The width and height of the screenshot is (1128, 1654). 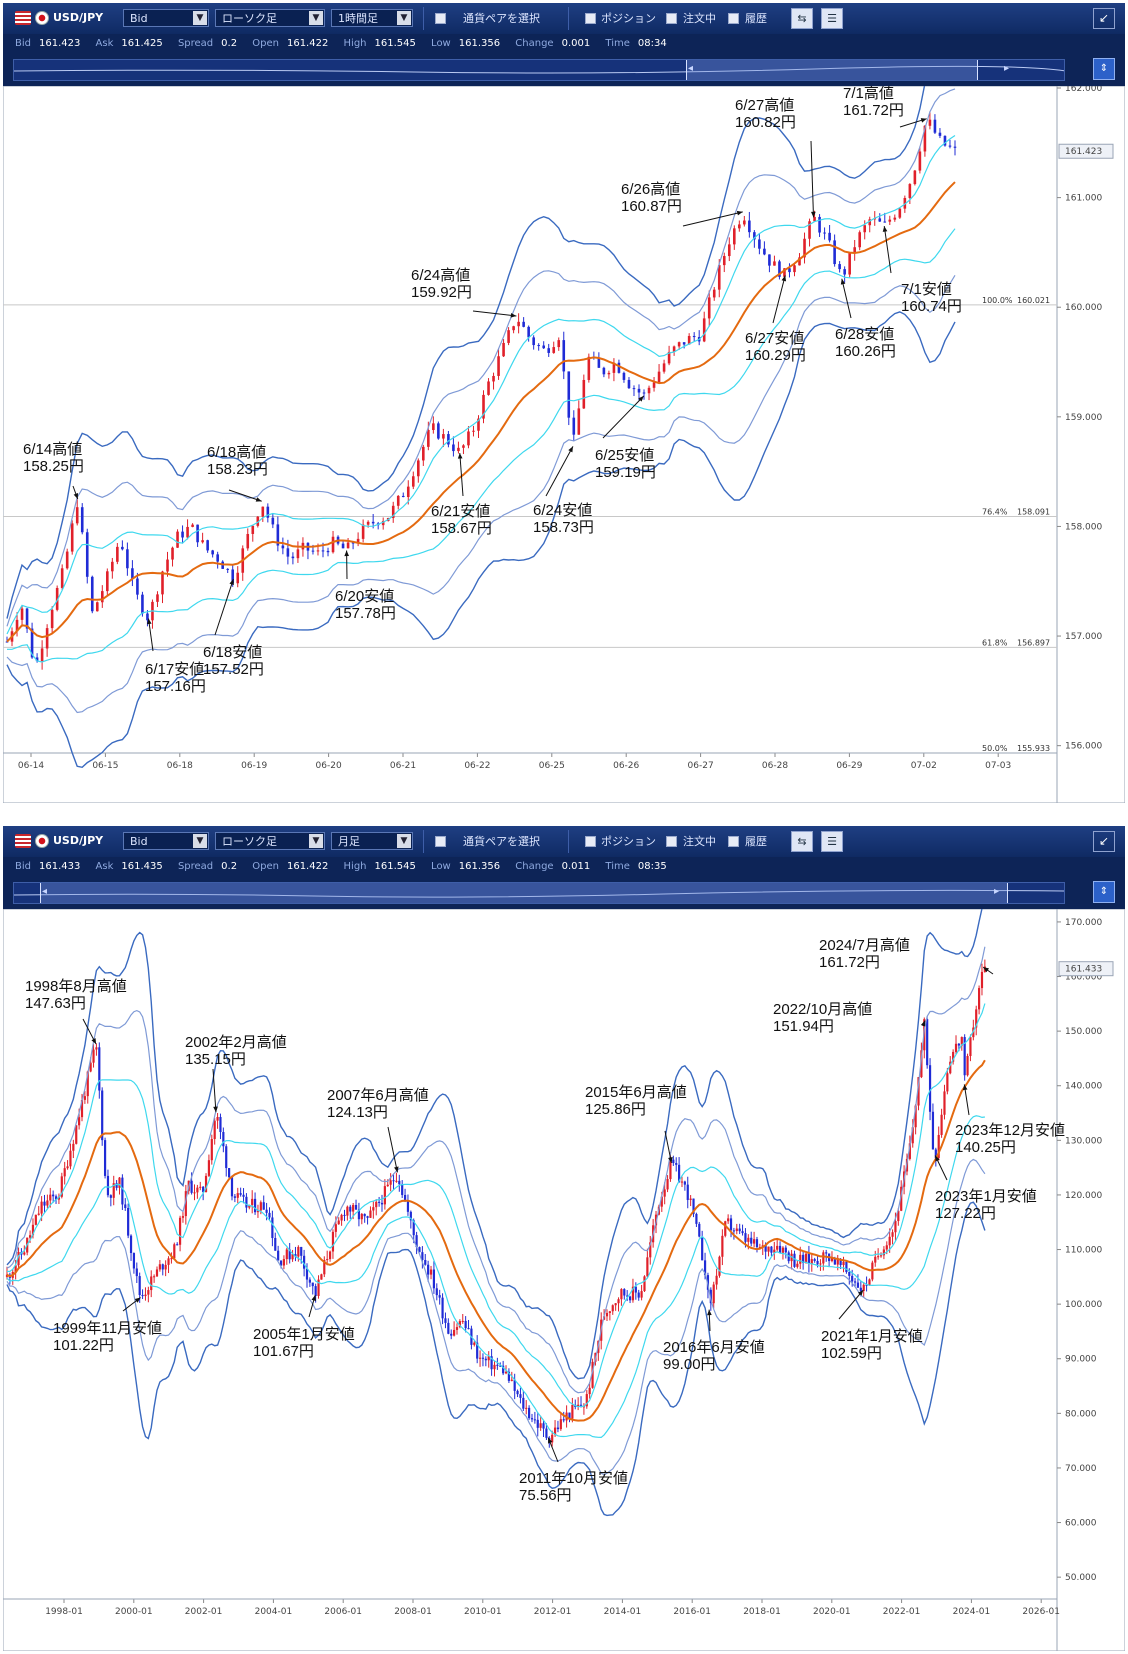 I want to click on interval-select: 月足 ▼, so click(x=372, y=841).